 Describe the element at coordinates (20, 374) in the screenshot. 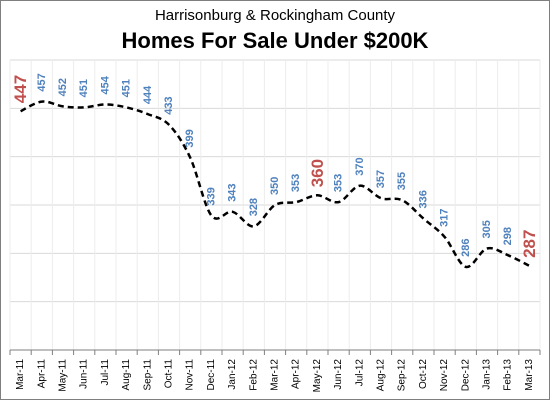

I see `x-tick-label: Mar-11` at that location.